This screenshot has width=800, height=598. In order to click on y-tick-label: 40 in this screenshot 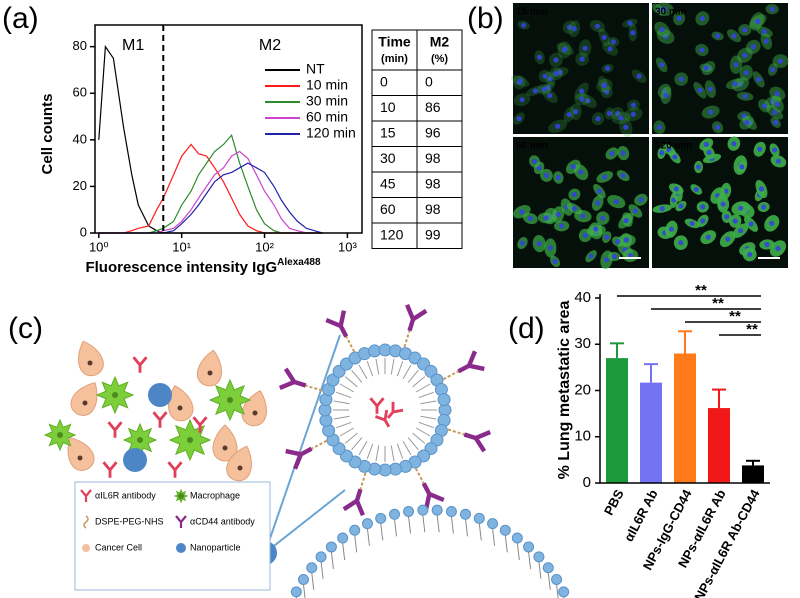, I will do `click(80, 138)`.